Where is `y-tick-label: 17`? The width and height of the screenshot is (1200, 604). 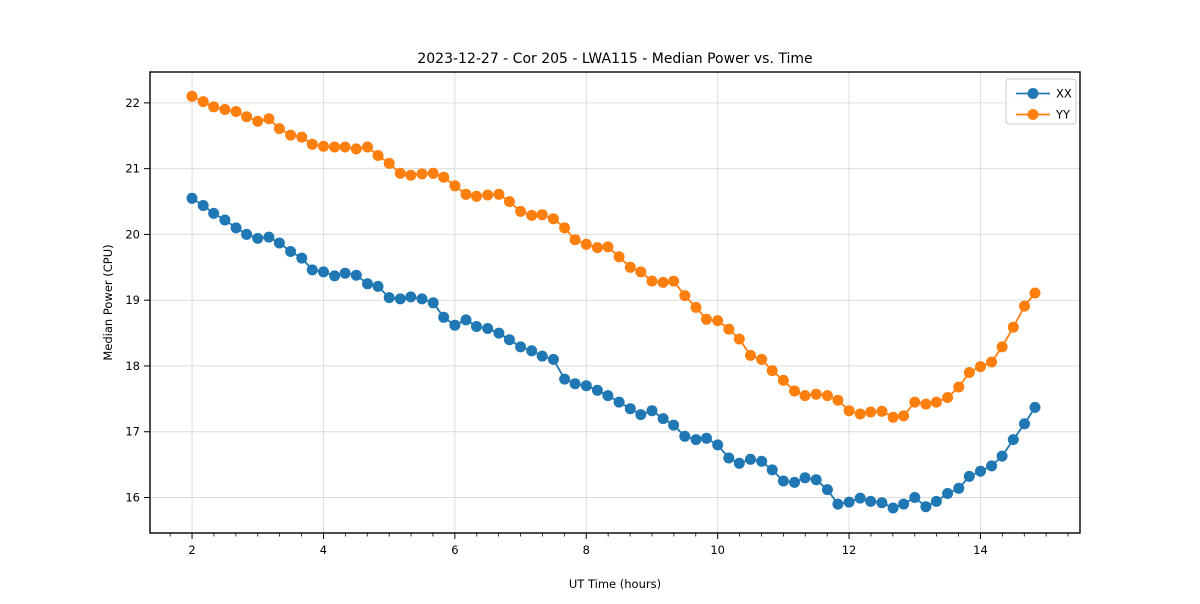 y-tick-label: 17 is located at coordinates (132, 432).